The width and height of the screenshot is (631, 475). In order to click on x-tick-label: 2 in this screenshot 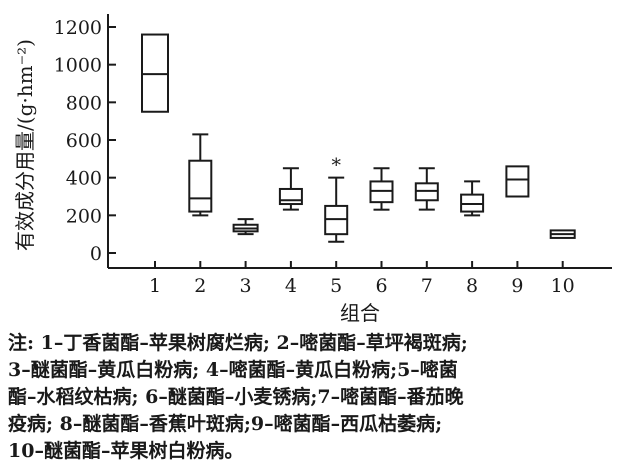, I will do `click(200, 286)`.